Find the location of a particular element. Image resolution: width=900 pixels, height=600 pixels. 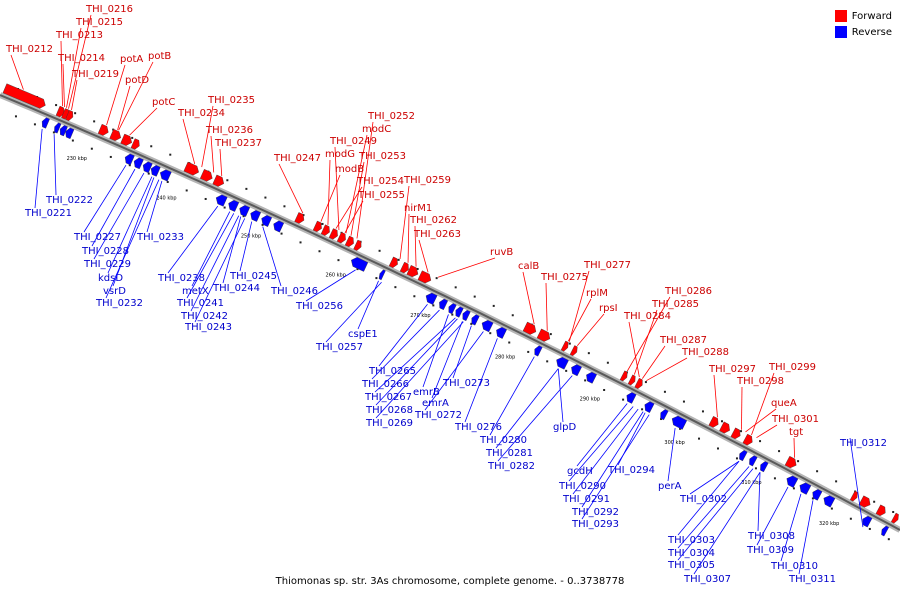

gene-label-thi-0216: THI_0216 is located at coordinates (109, 9).